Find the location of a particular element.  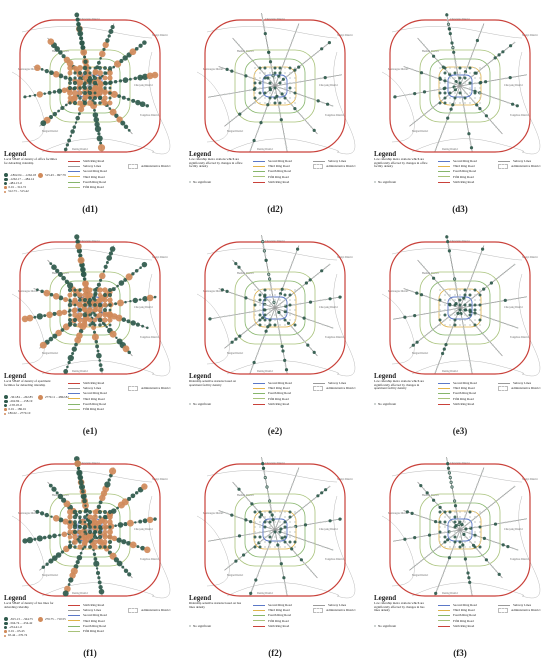

district-label: Tongzhou District is located at coordinates (334, 337).